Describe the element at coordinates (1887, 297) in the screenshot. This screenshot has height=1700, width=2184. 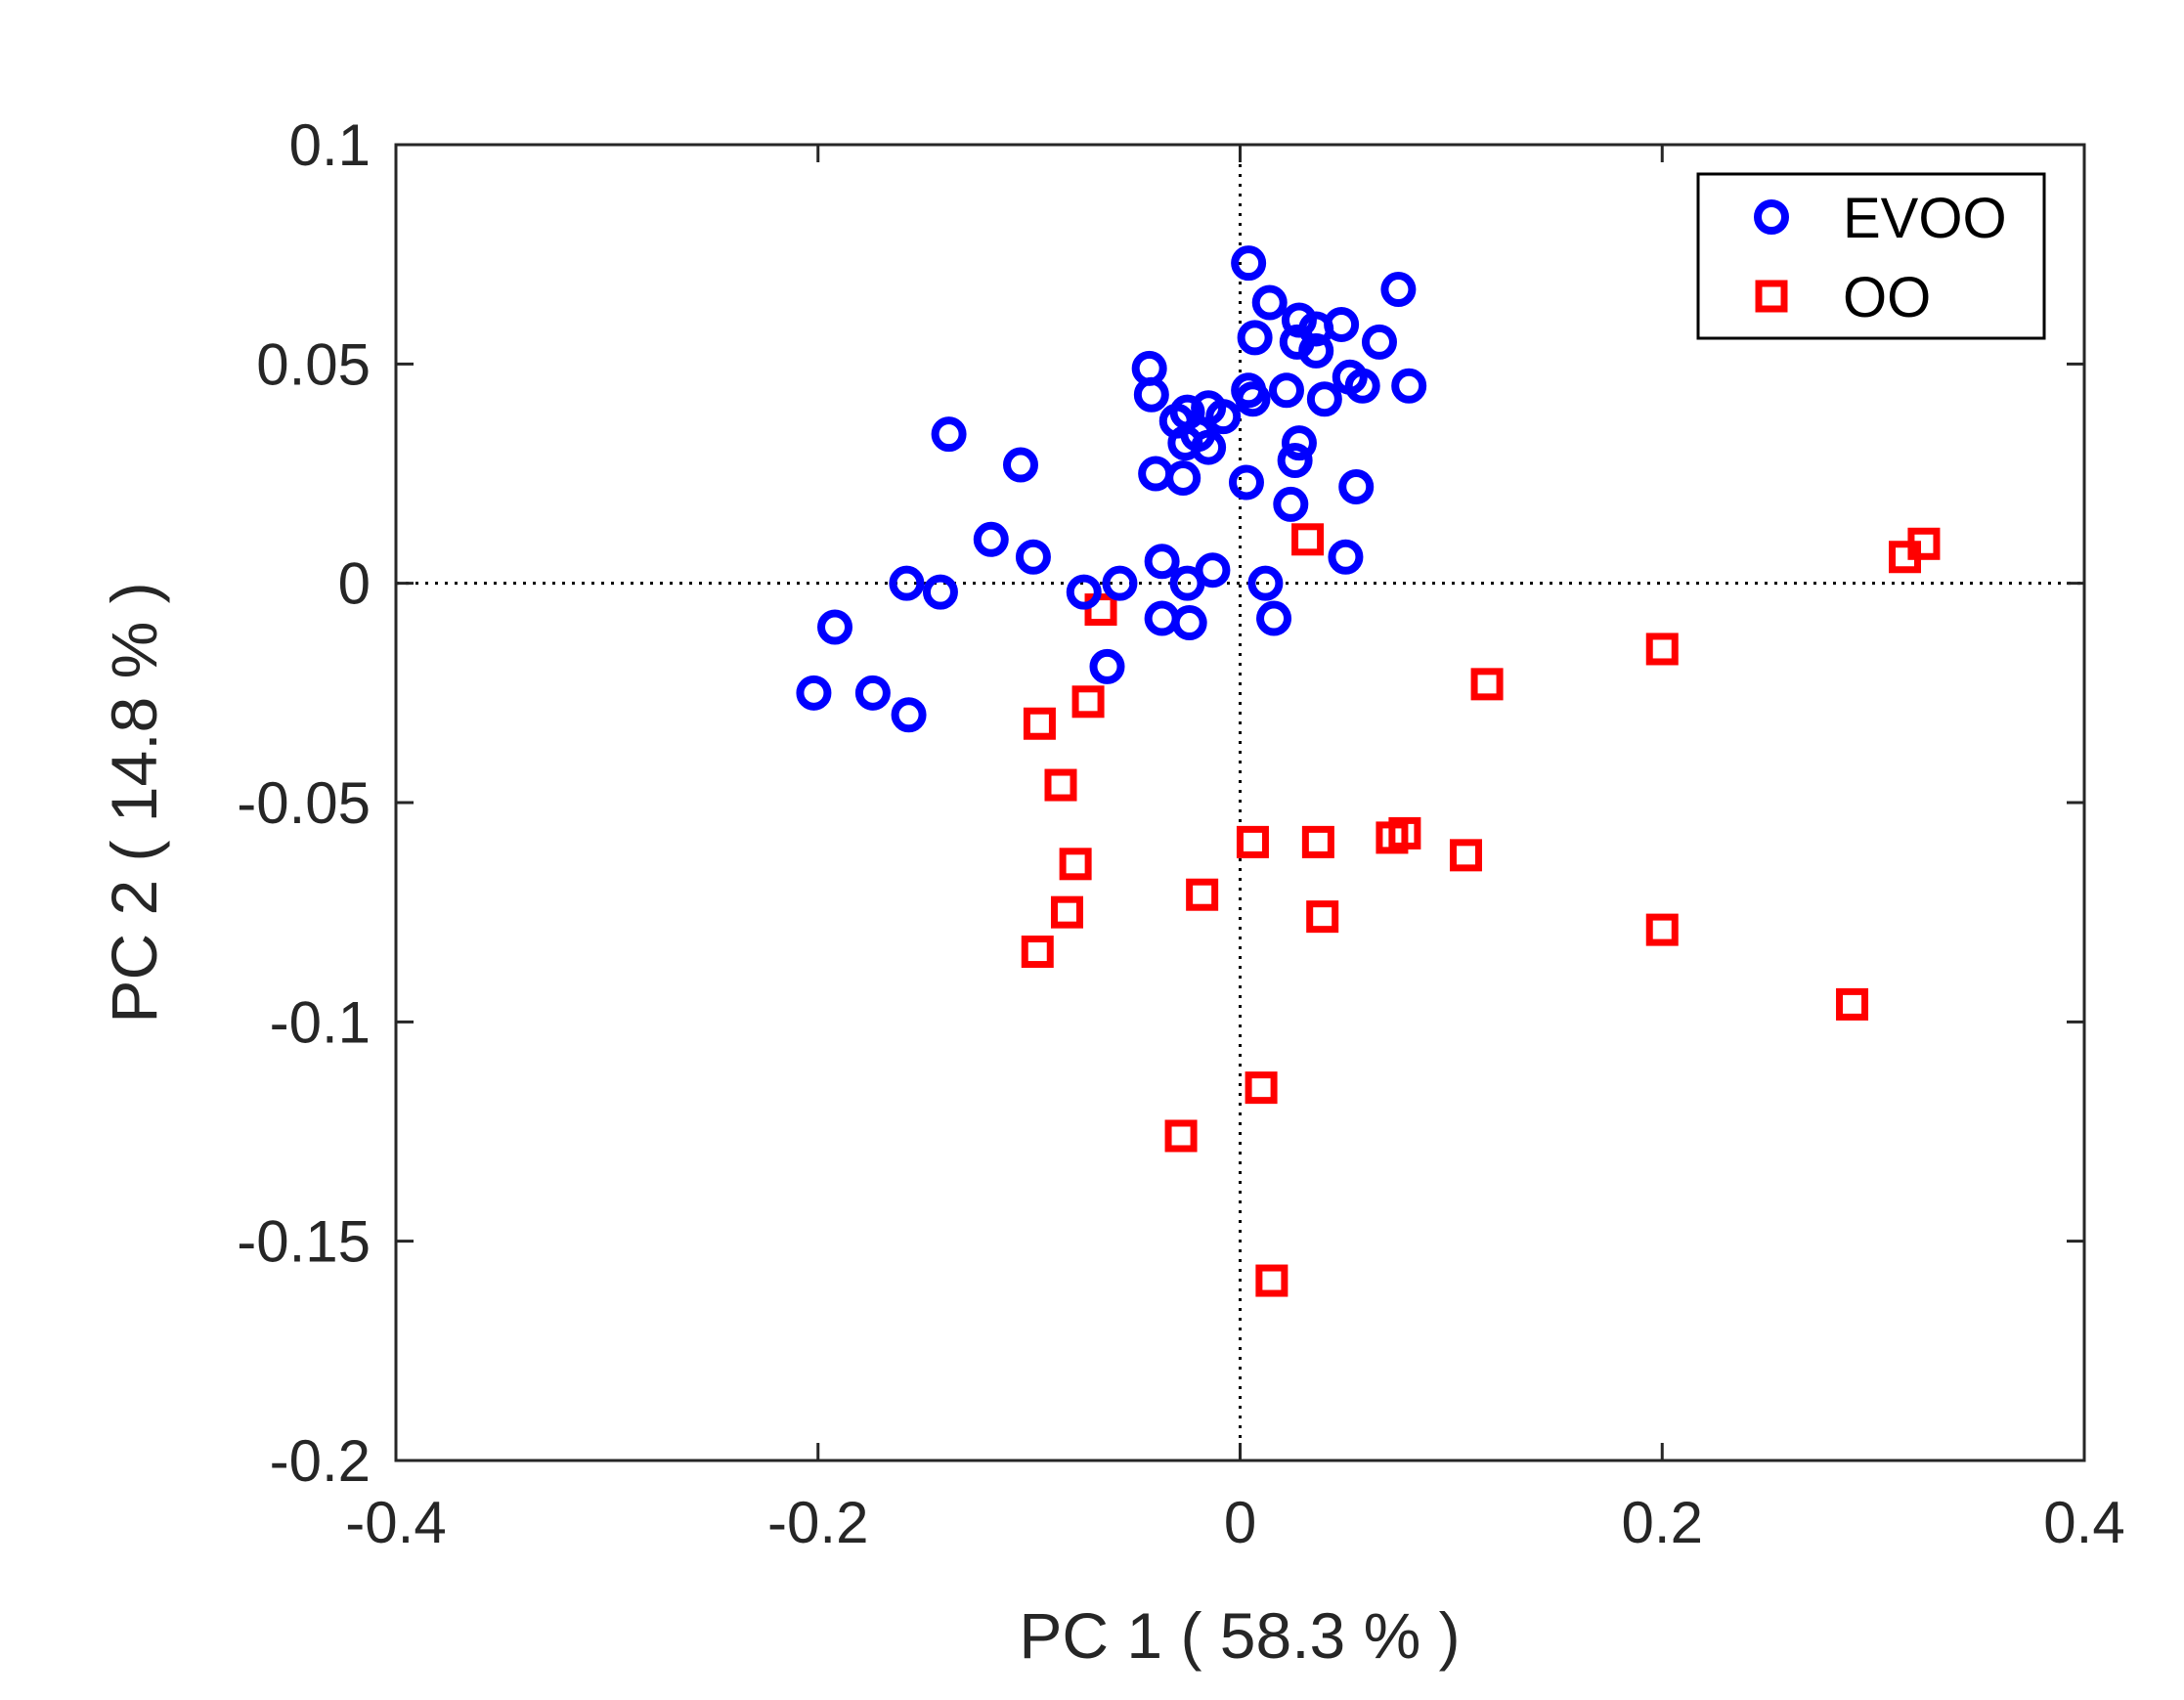
I see `legend-oo-label: OO` at that location.